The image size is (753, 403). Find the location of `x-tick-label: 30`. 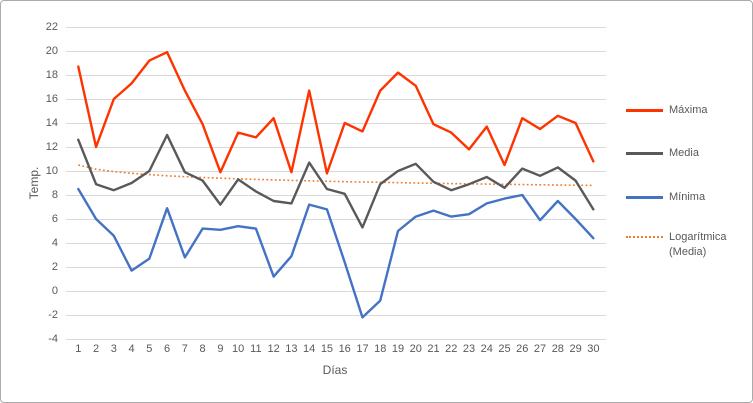

x-tick-label: 30 is located at coordinates (593, 349).